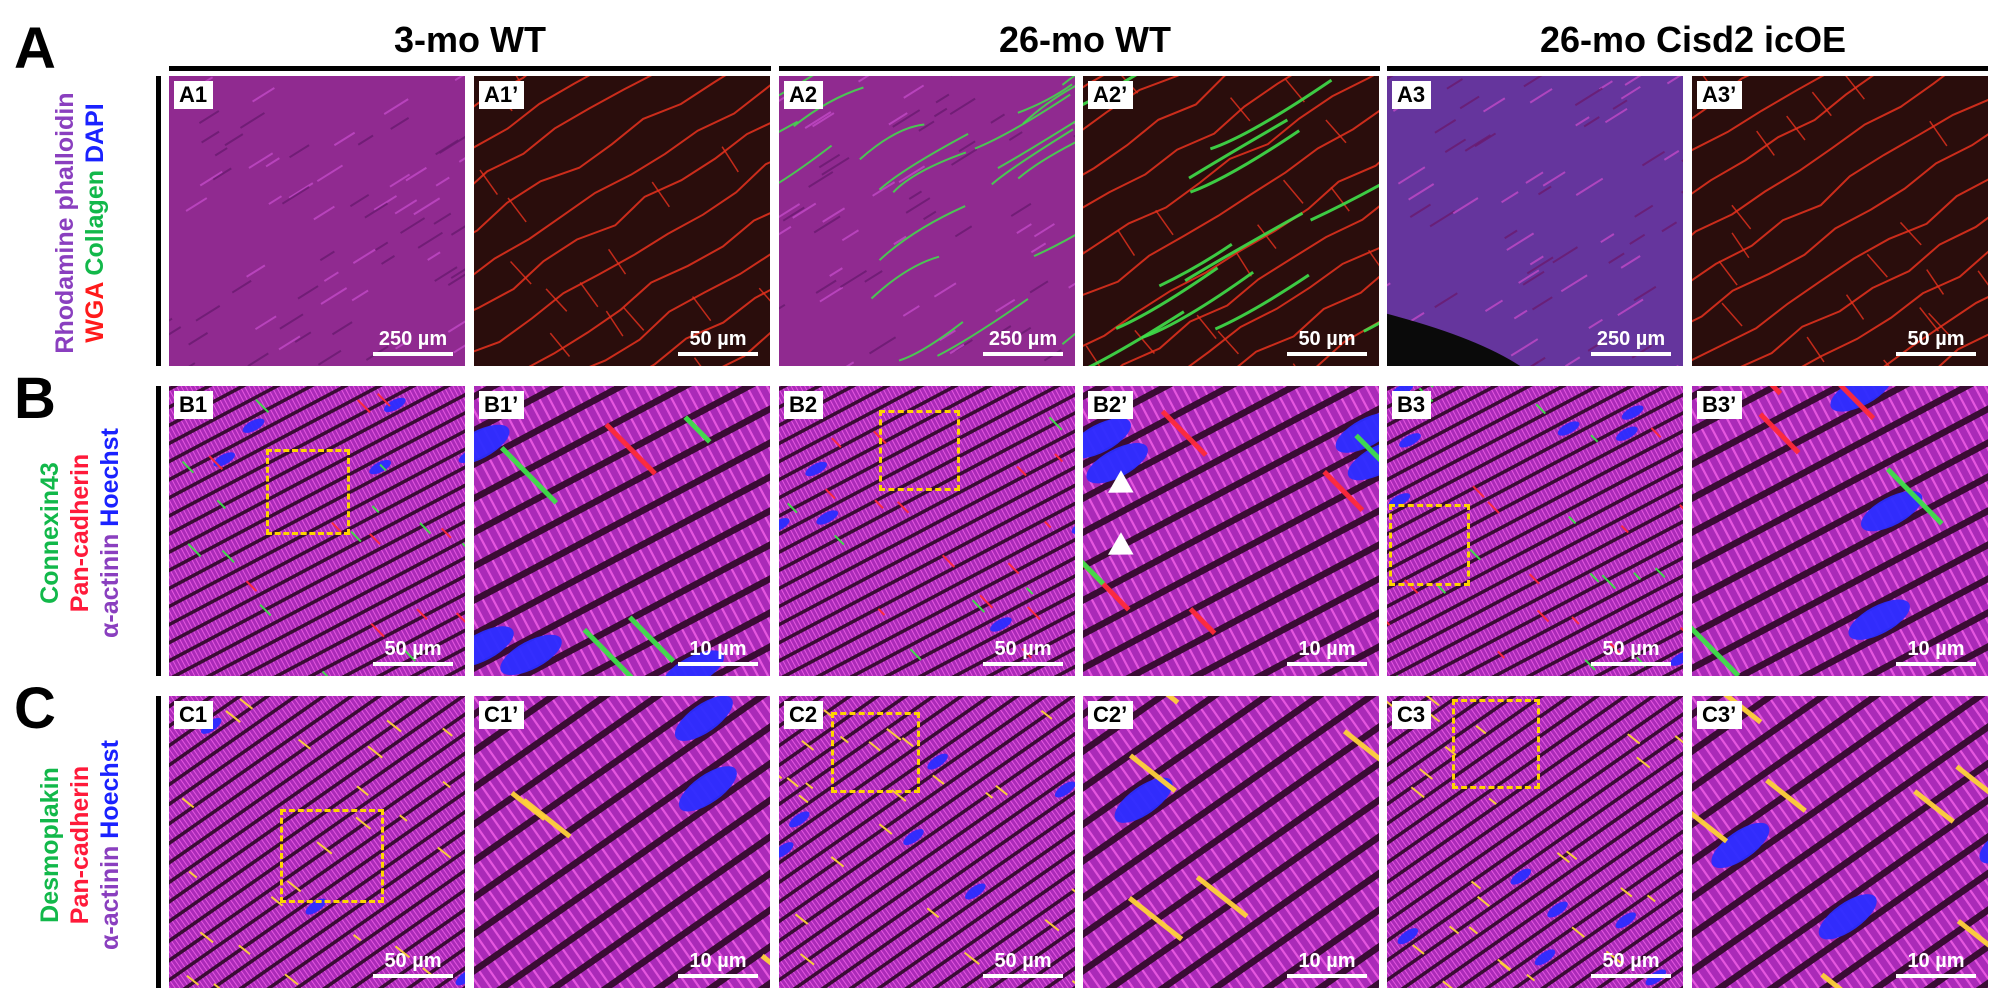 This screenshot has width=2000, height=1002. Describe the element at coordinates (65, 222) in the screenshot. I see `row-label-line: Rhodamine phalloidin` at that location.